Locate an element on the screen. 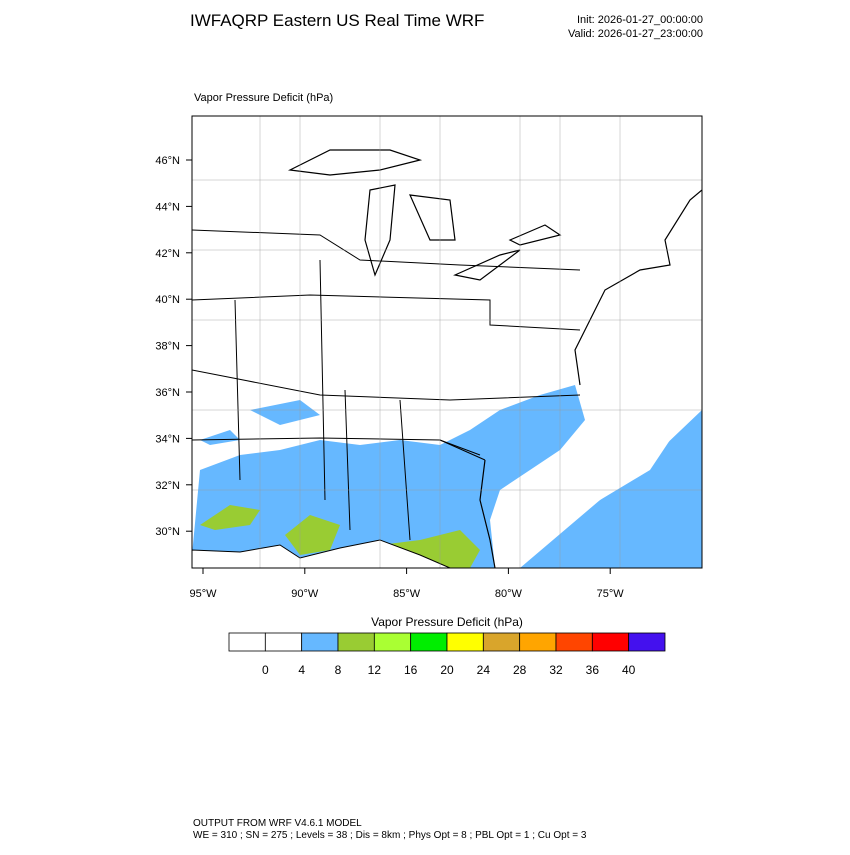  colorbar-label: 20 is located at coordinates (447, 670).